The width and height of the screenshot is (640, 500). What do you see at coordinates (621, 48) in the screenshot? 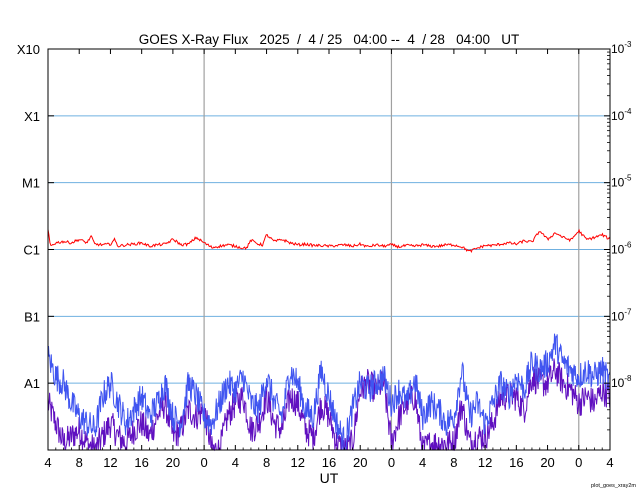
I see `right-axis-label: 10⁻³` at bounding box center [621, 48].